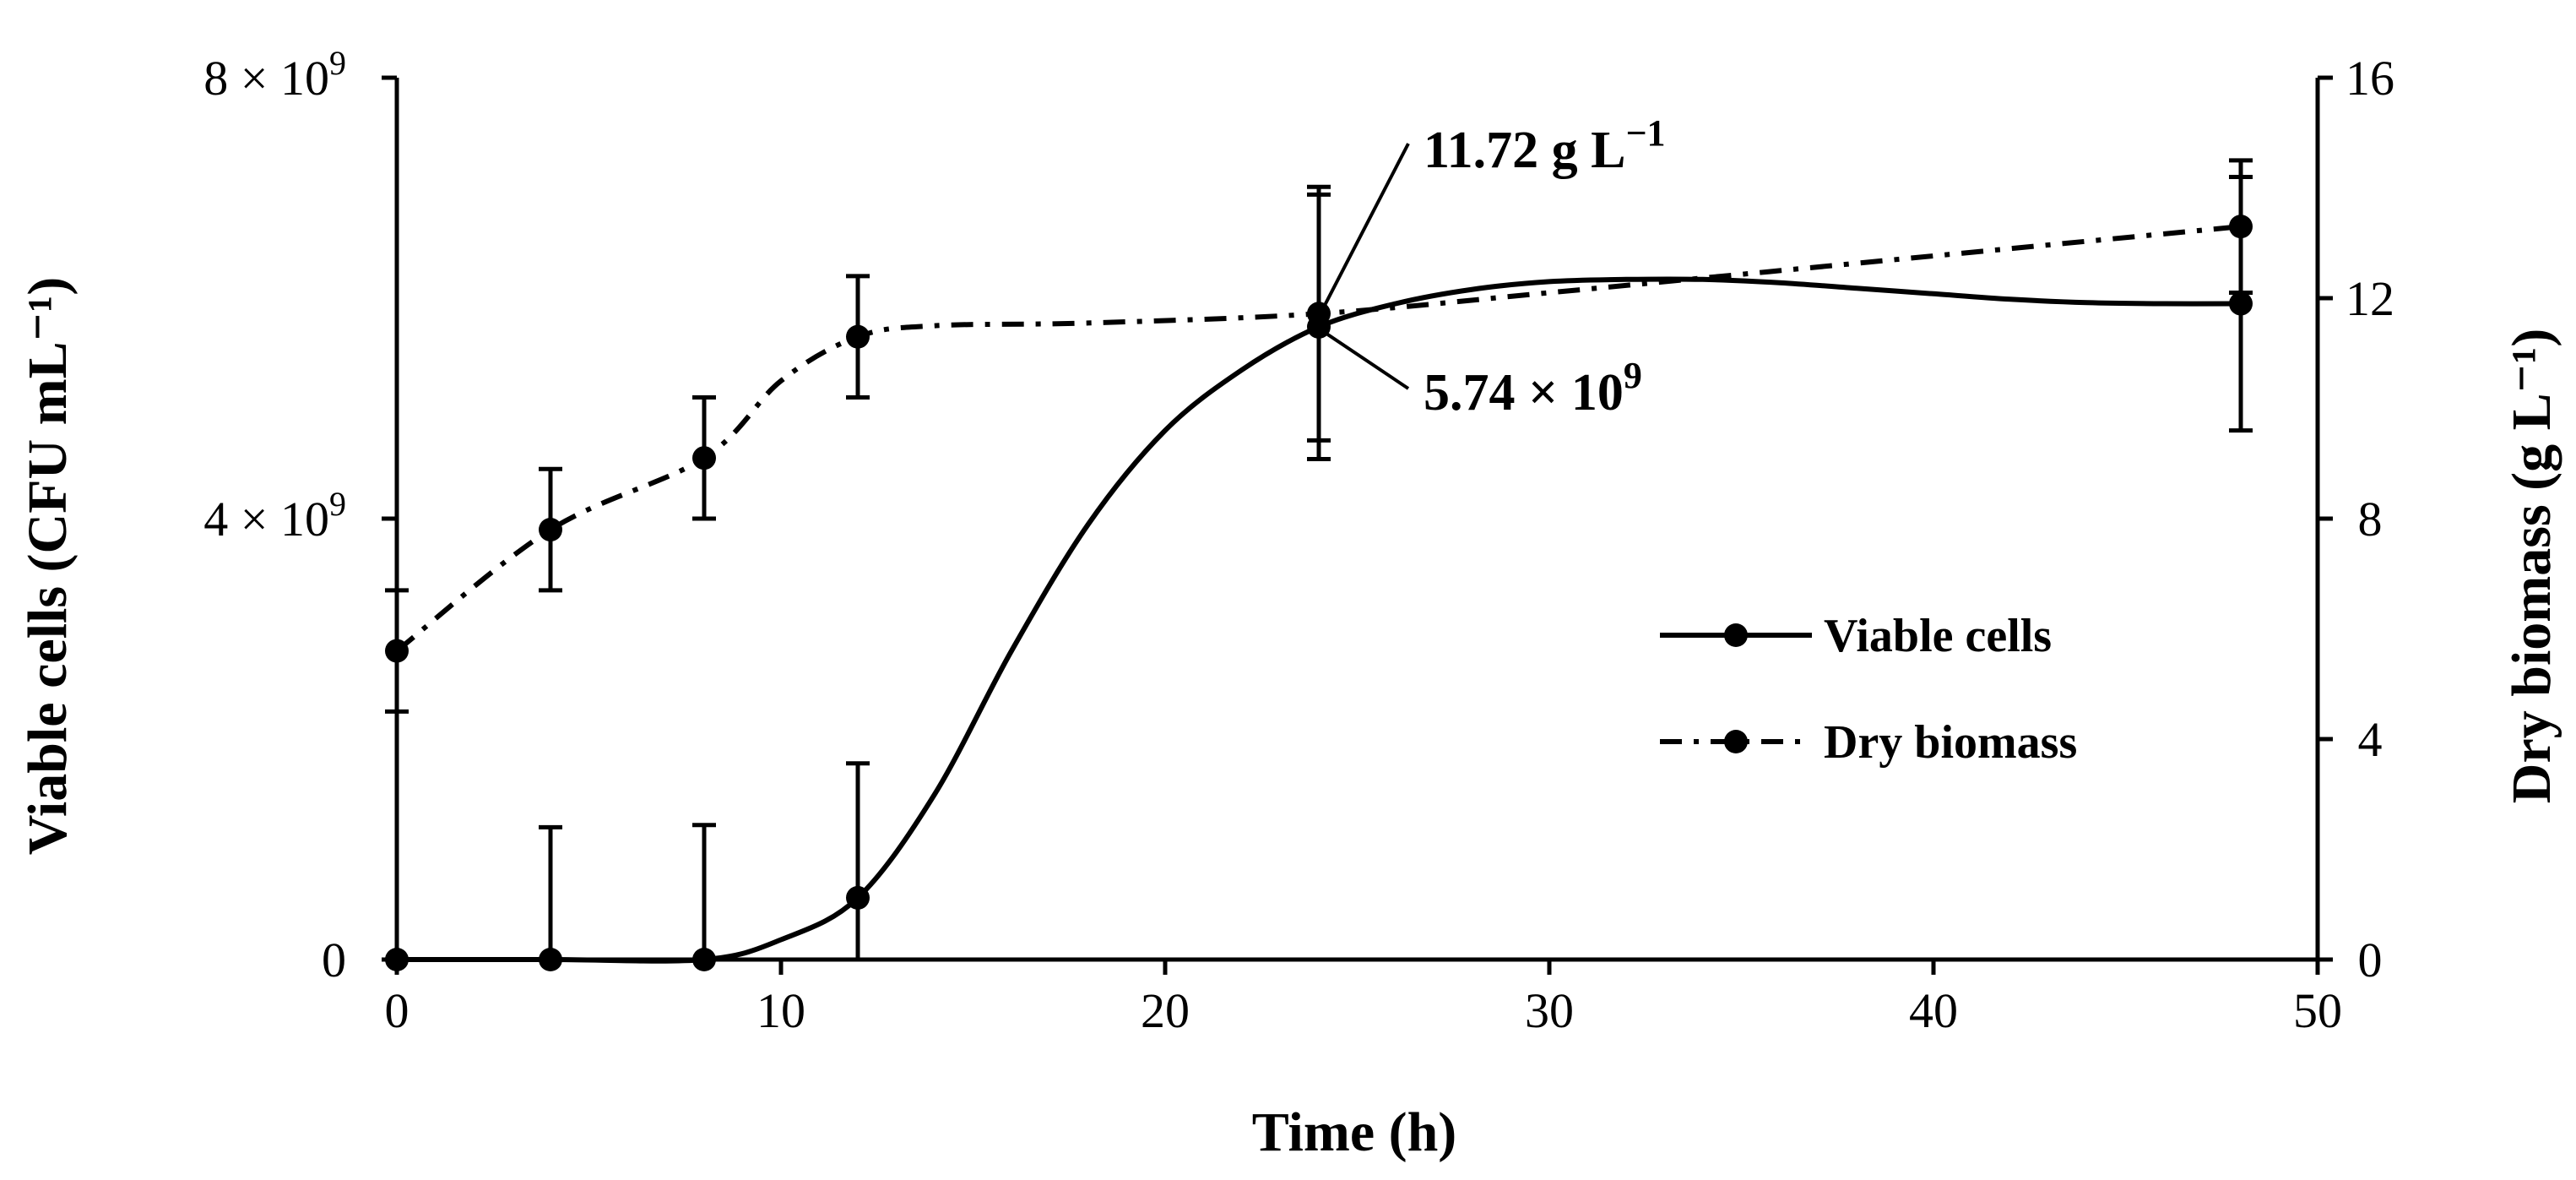  Describe the element at coordinates (1869, 689) in the screenshot. I see `legend: Viable cells Dry biomass` at that location.